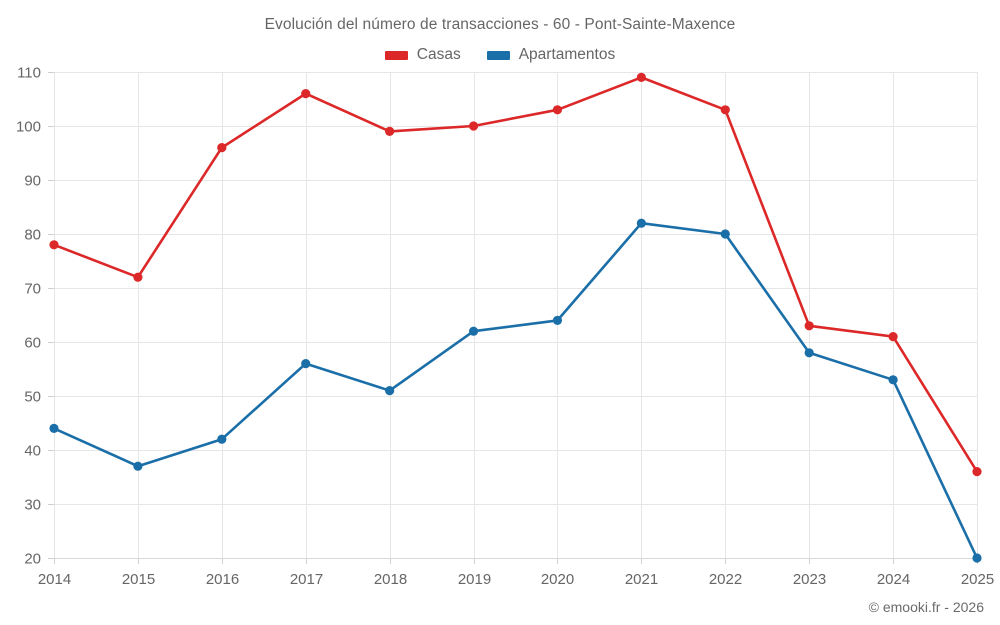 This screenshot has width=1000, height=625. What do you see at coordinates (28, 127) in the screenshot?
I see `y-axis-tick-label: 100` at bounding box center [28, 127].